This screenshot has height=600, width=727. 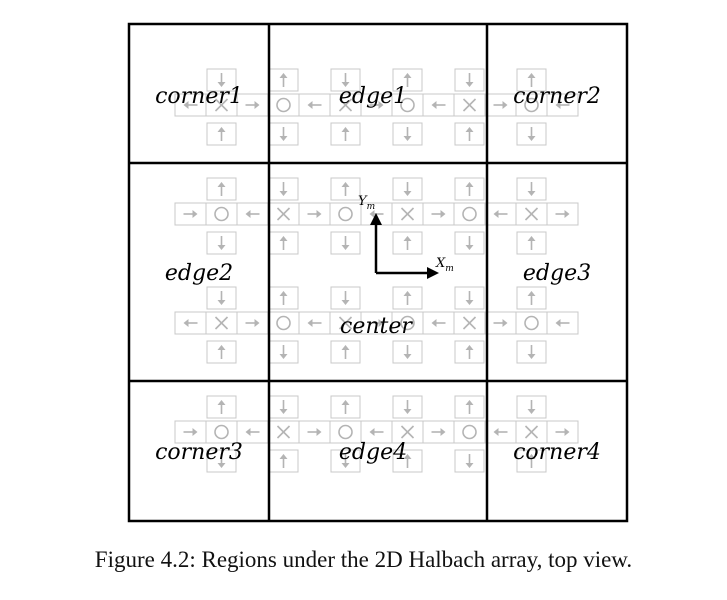 I want to click on label-corner1: corner1, so click(x=199, y=96).